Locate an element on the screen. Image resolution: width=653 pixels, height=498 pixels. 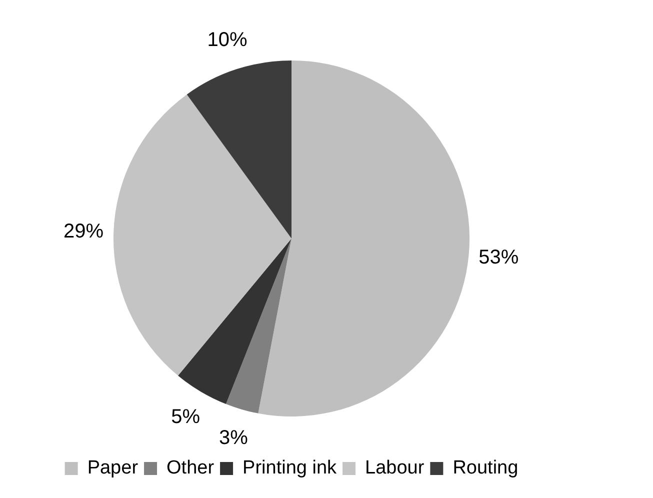
legend-label: Routing is located at coordinates (485, 468).